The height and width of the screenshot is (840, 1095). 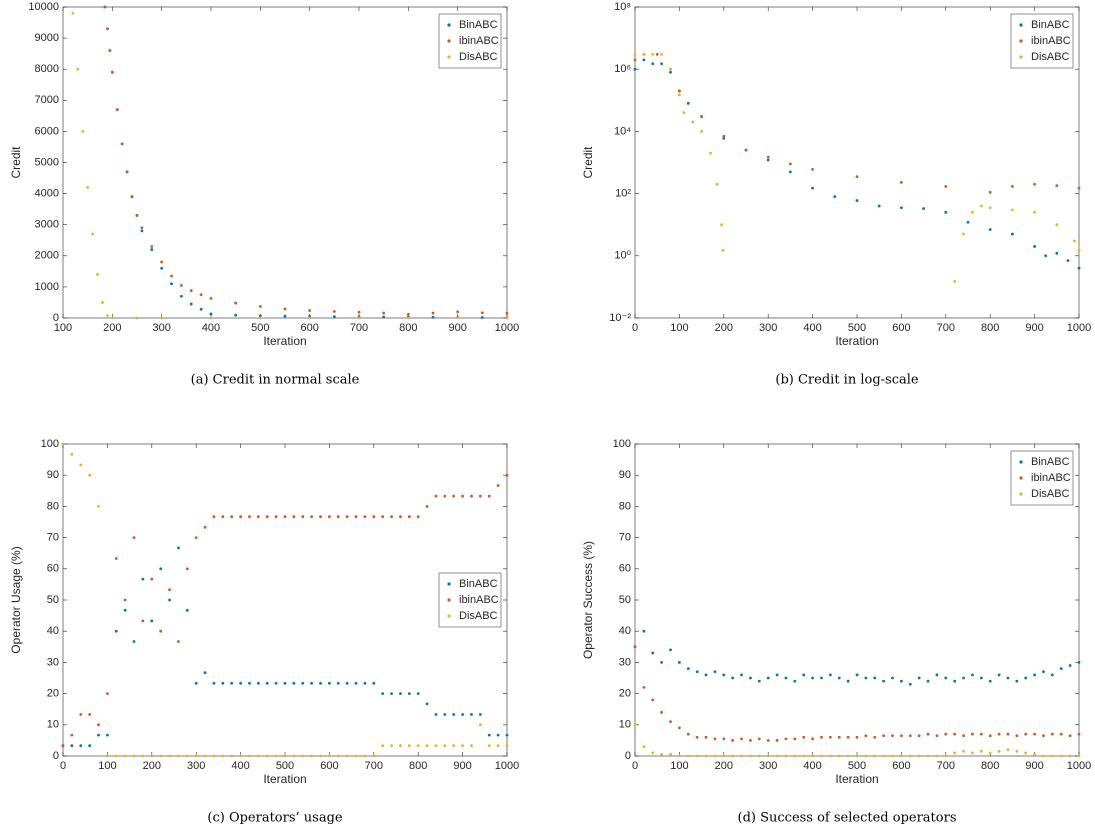 What do you see at coordinates (43, 7) in the screenshot?
I see `y-tick-label: 10000` at bounding box center [43, 7].